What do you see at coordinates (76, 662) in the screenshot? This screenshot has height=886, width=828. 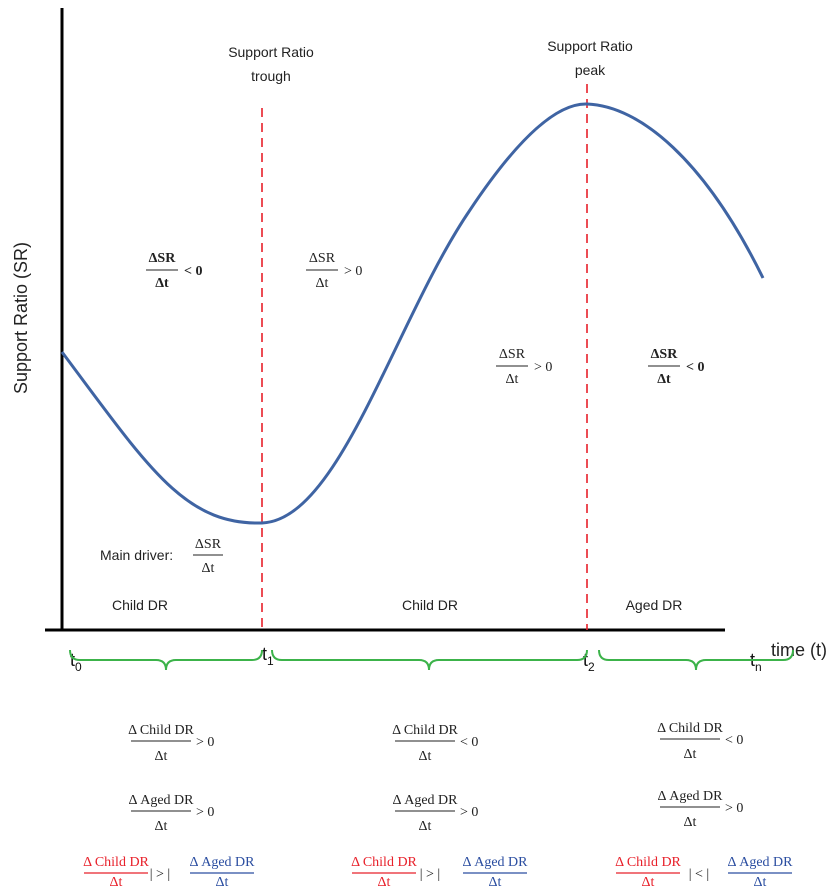 I see `time-label-t0: t0` at bounding box center [76, 662].